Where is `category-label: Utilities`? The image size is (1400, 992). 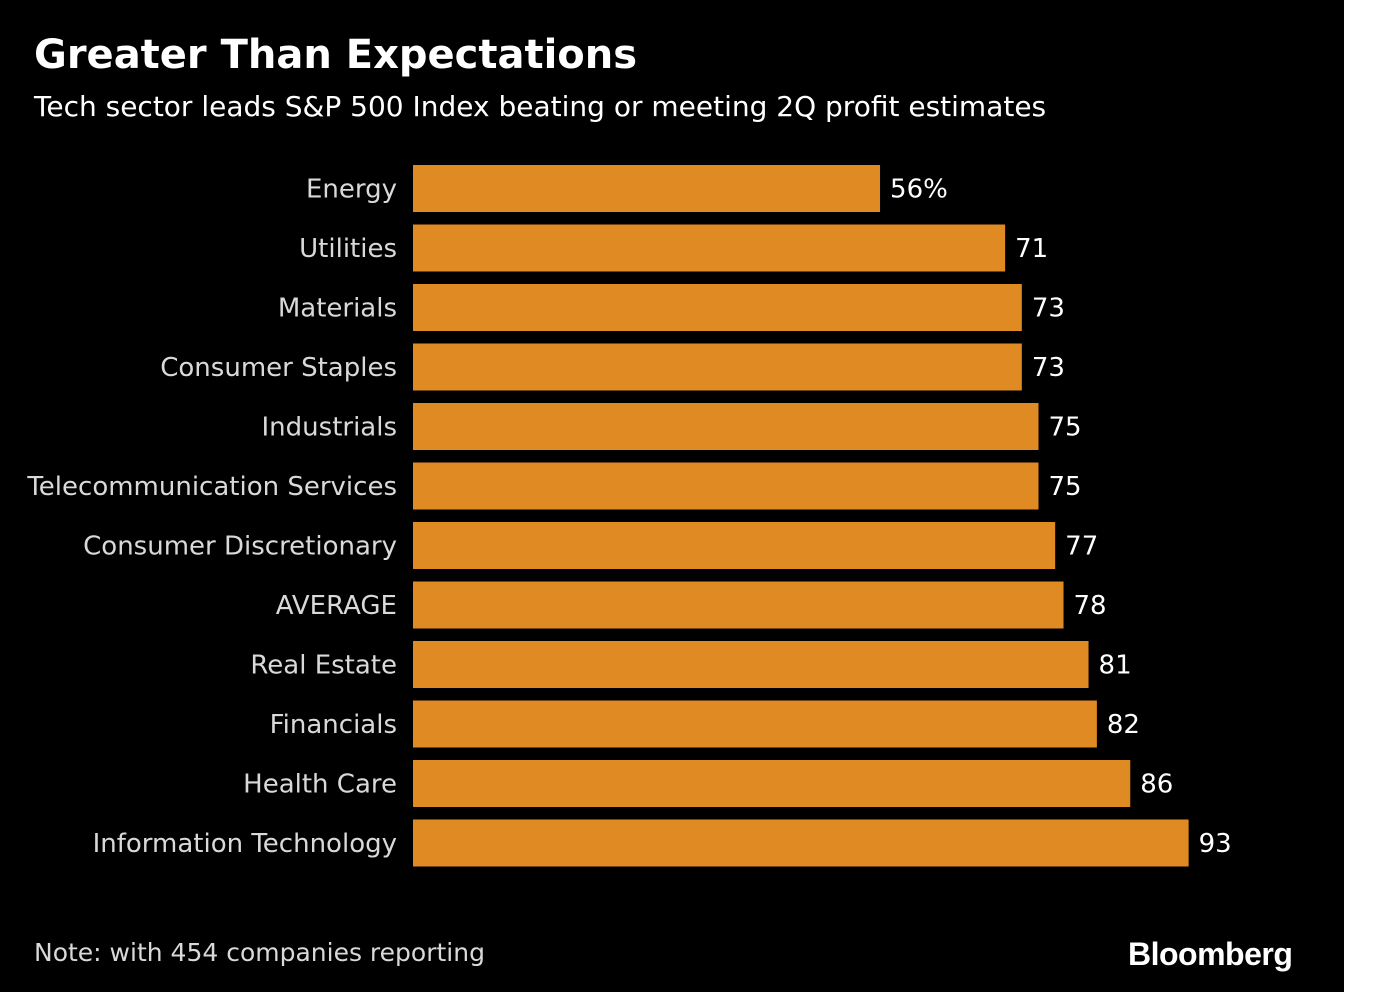
category-label: Utilities is located at coordinates (348, 249).